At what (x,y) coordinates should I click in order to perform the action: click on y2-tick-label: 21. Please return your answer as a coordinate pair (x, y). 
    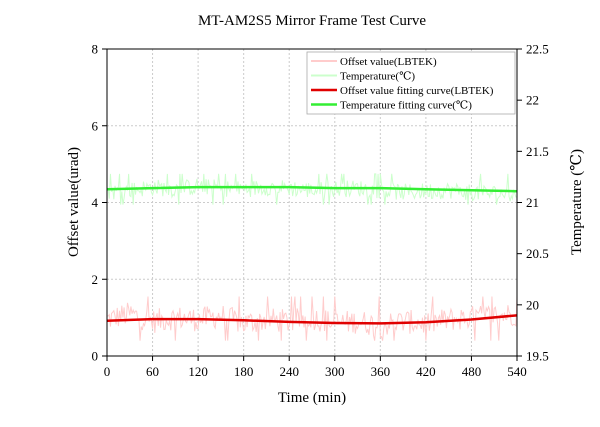
    Looking at the image, I should click on (532, 202).